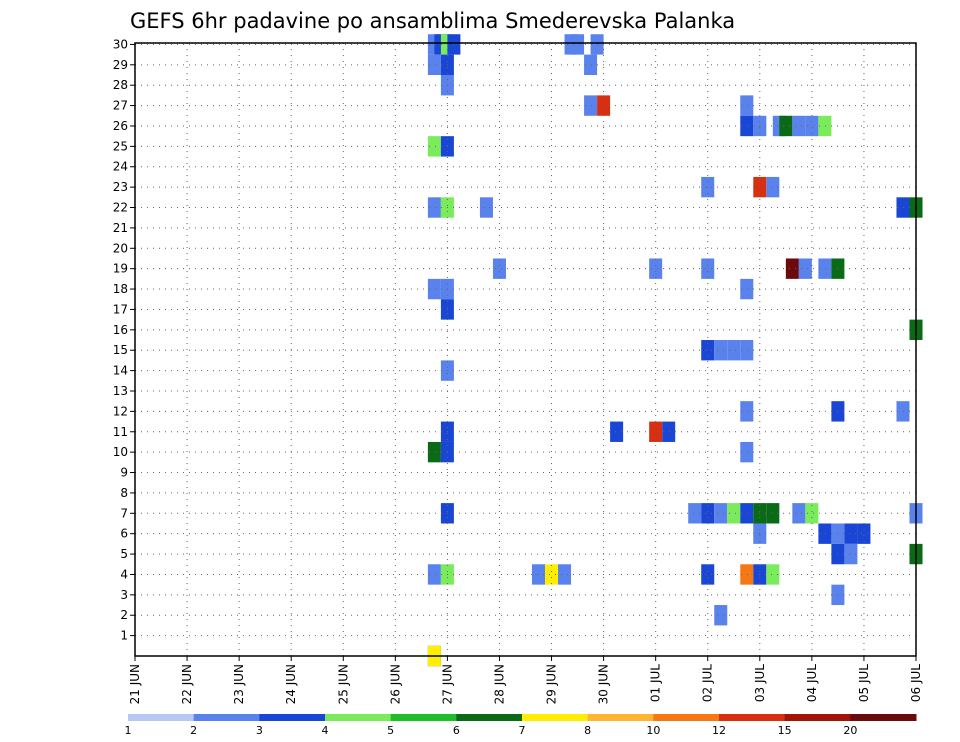 Image resolution: width=960 pixels, height=742 pixels. I want to click on y-tick-label: 17, so click(120, 309).